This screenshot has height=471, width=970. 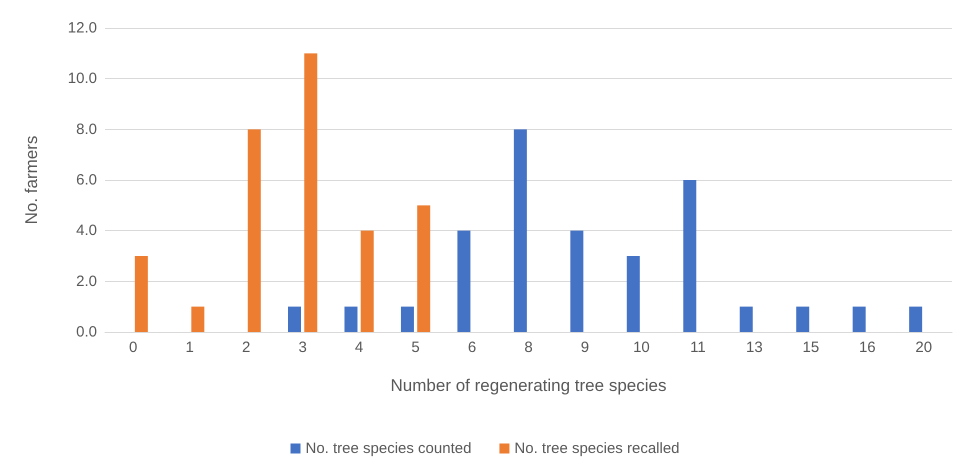 I want to click on y-axis-title: No. farmers, so click(x=31, y=180).